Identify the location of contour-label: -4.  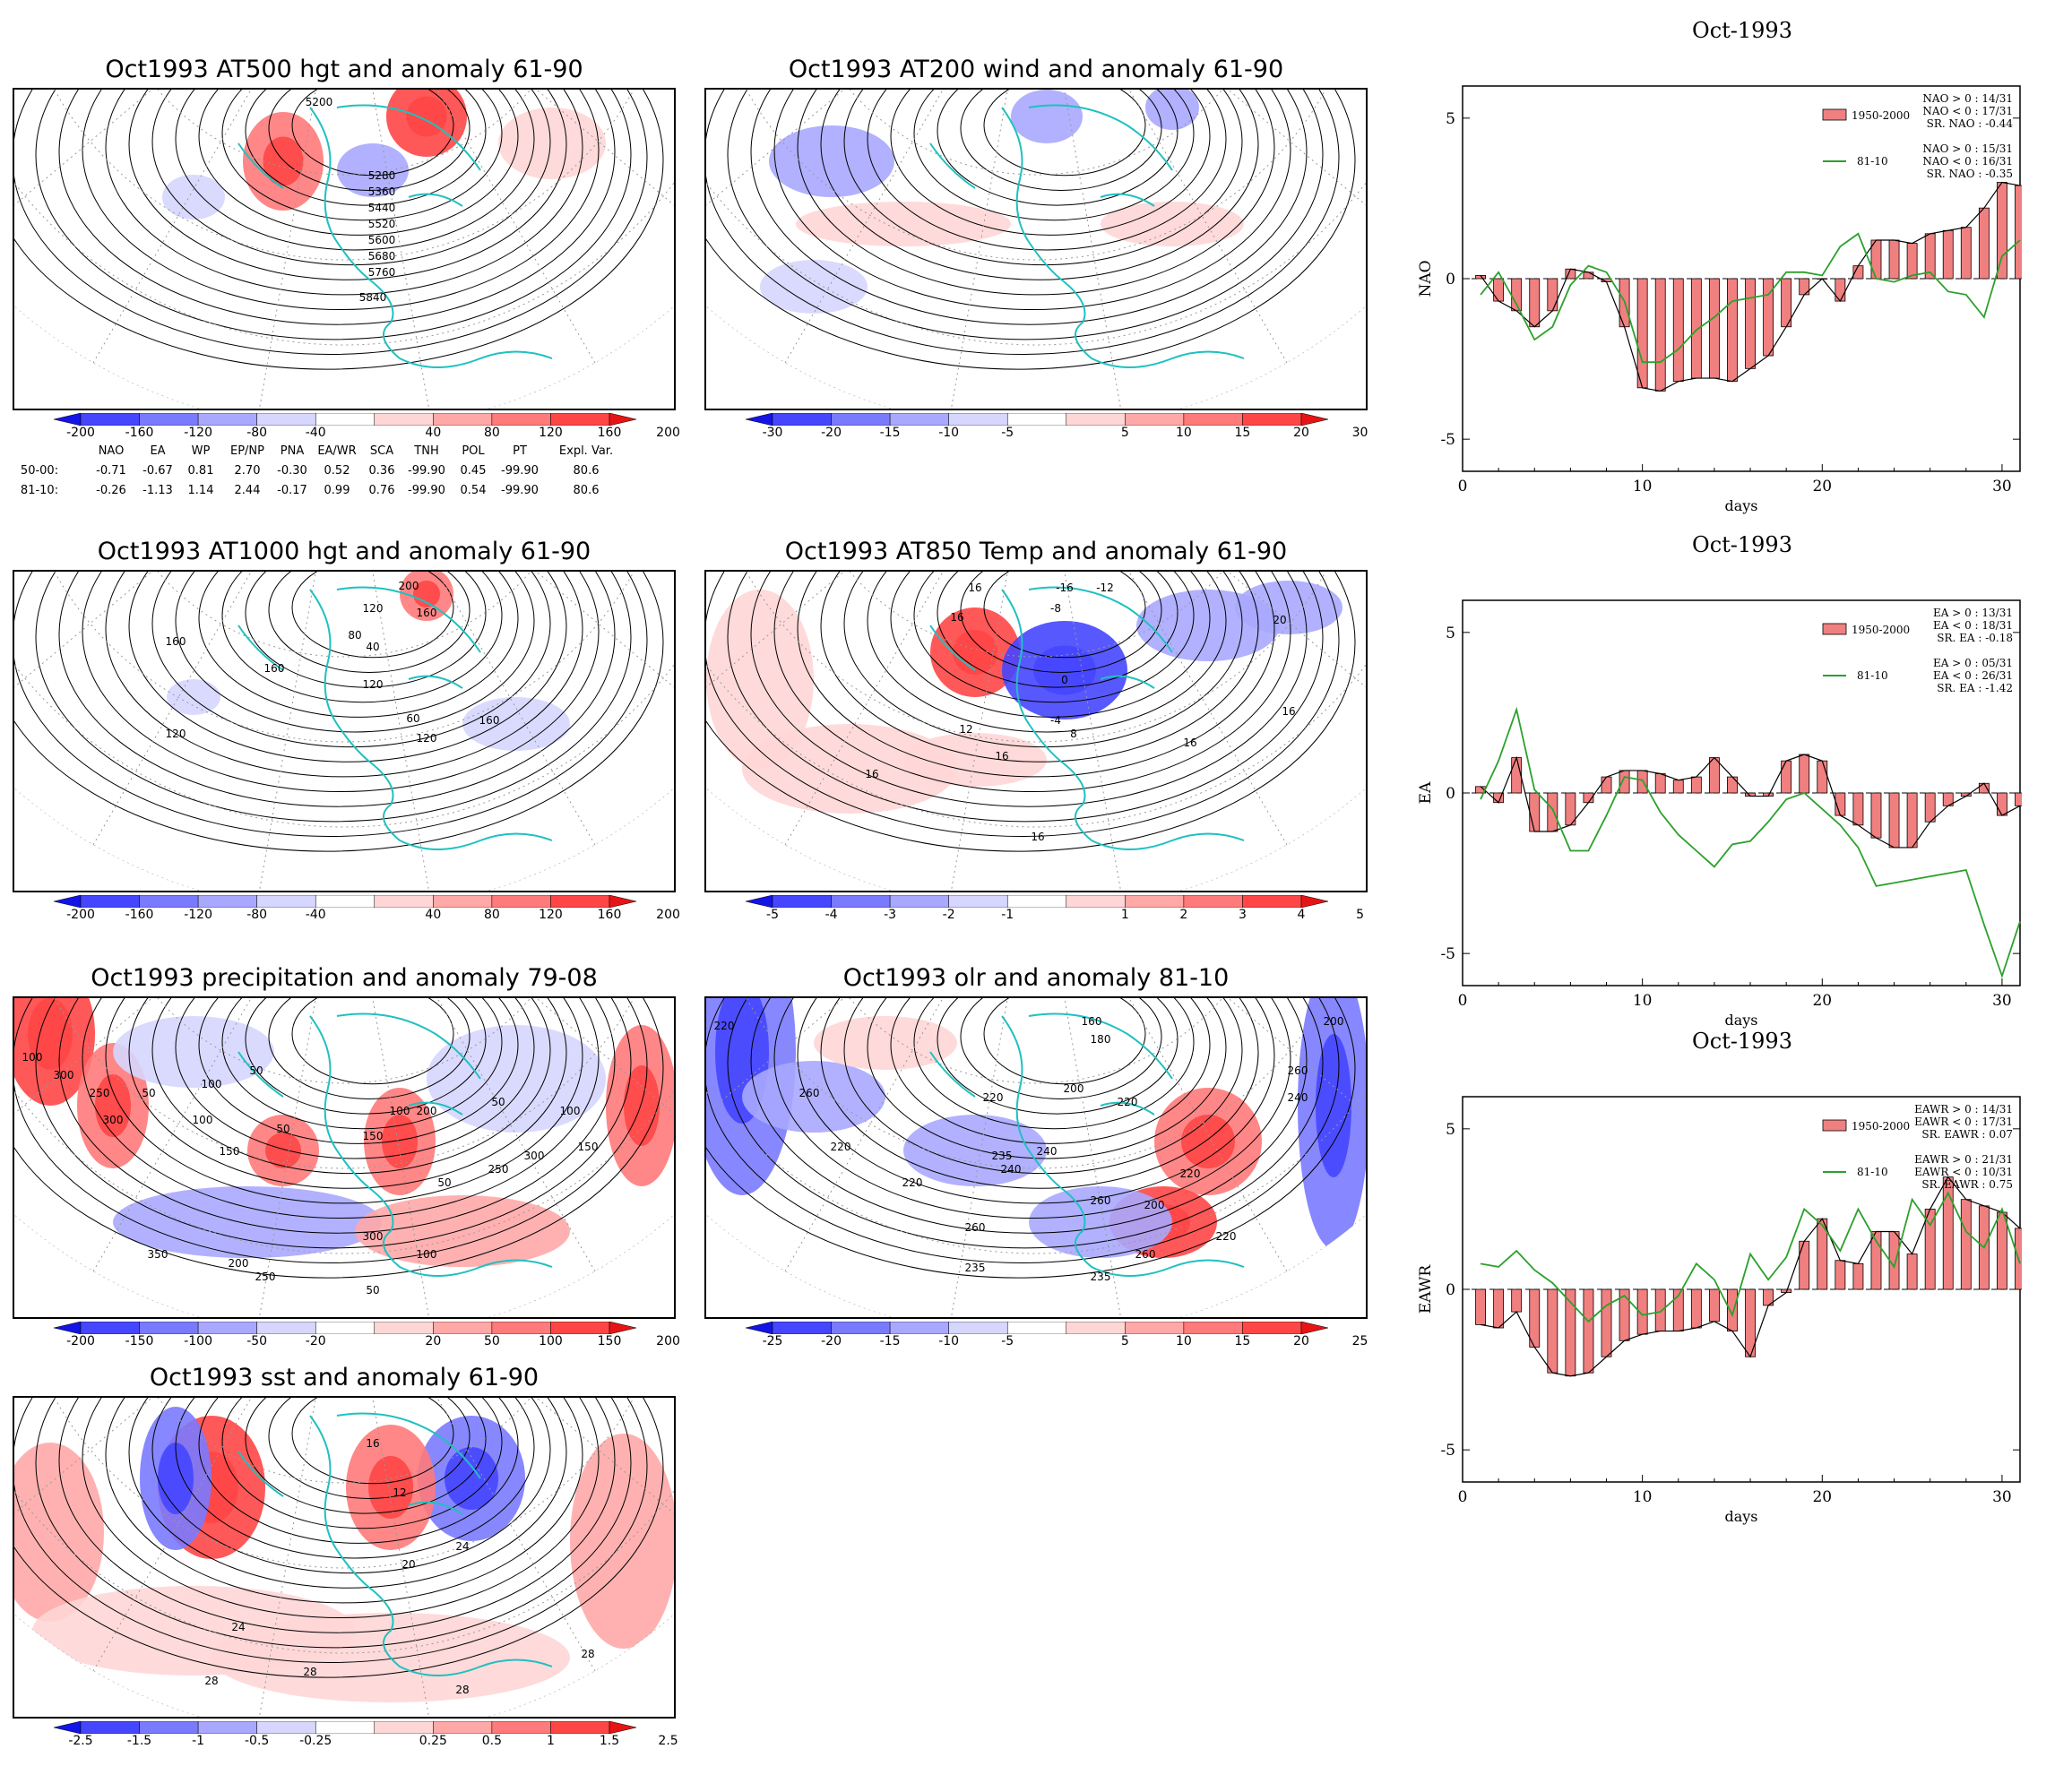
(1055, 721).